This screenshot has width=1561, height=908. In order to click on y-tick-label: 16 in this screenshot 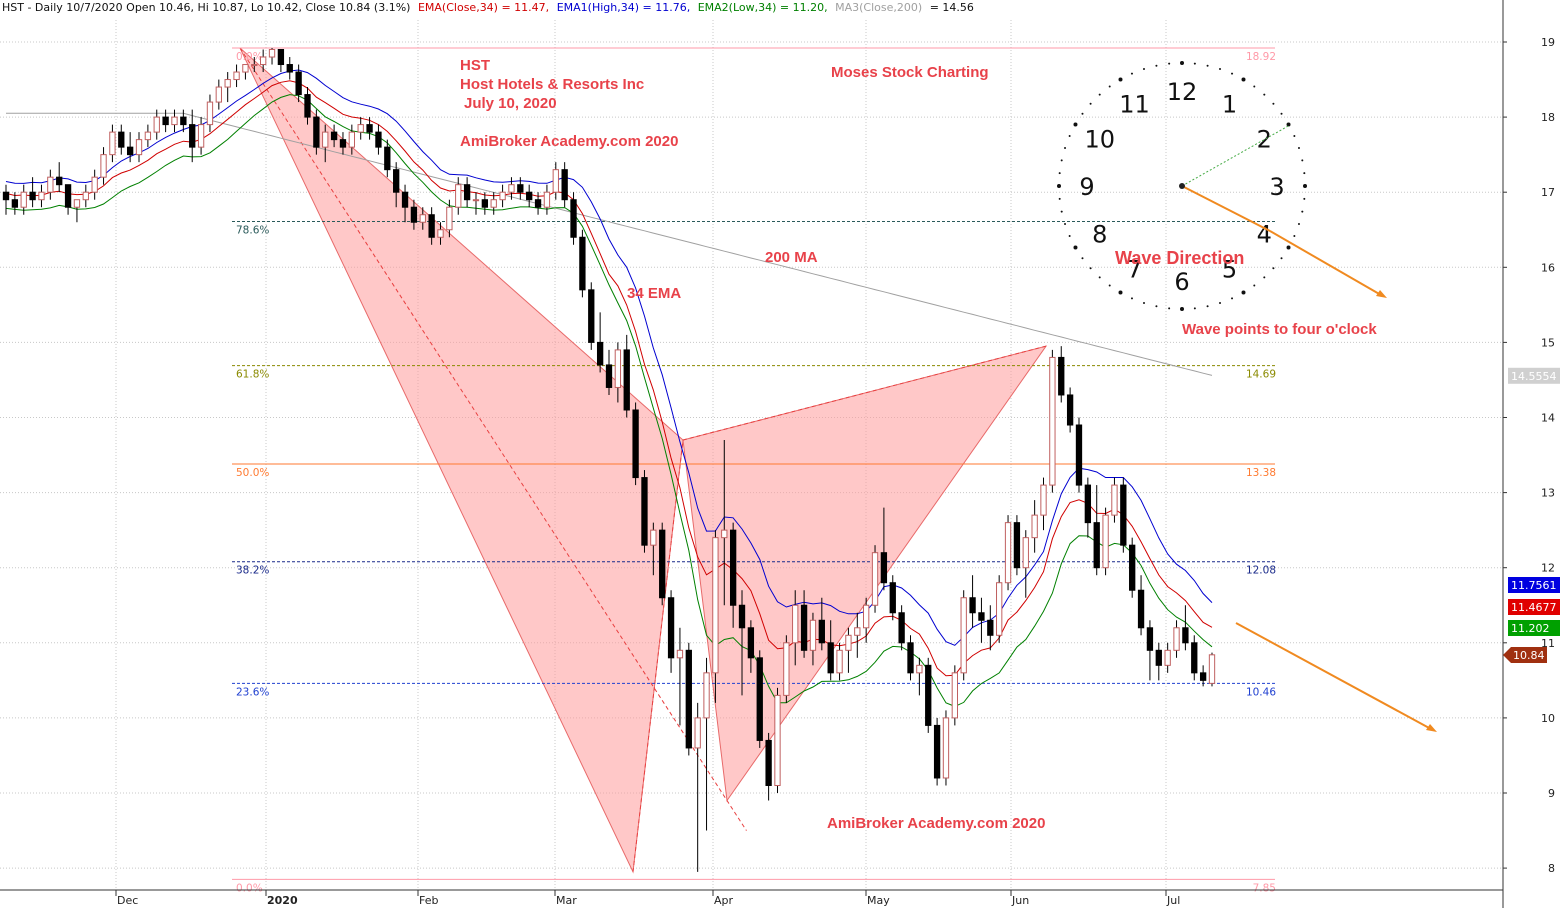, I will do `click(1548, 267)`.